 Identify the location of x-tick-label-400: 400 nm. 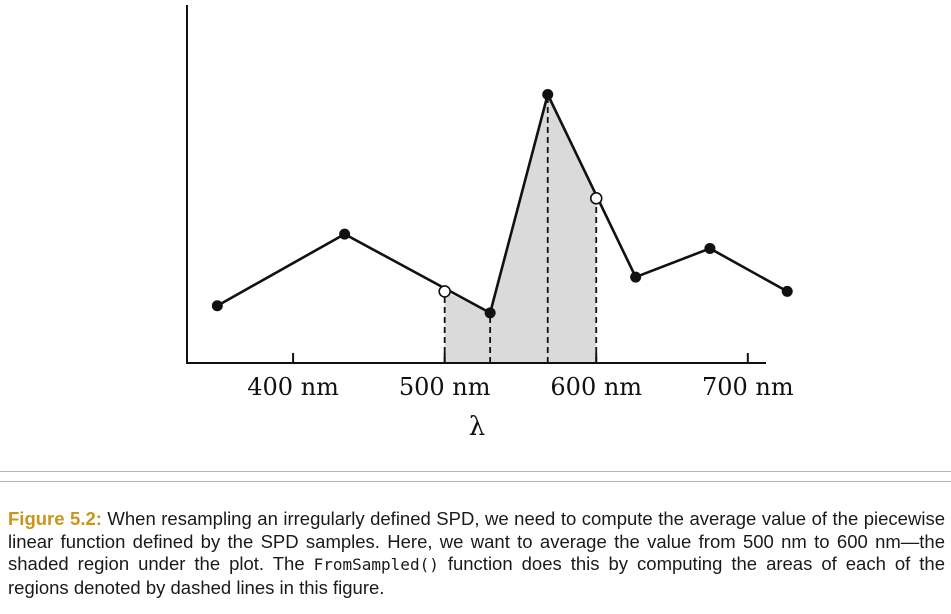
(293, 387).